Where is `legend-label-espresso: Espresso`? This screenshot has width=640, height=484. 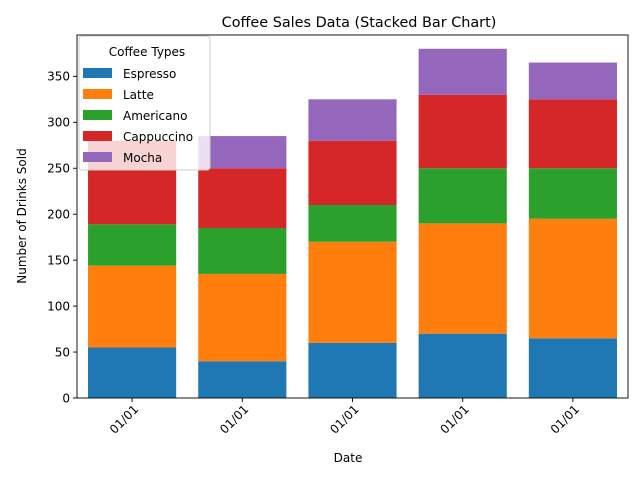
legend-label-espresso: Espresso is located at coordinates (149, 74).